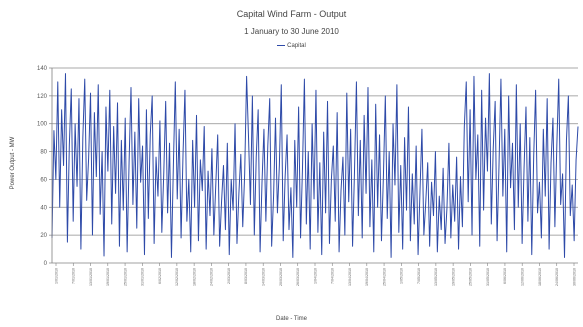 This screenshot has height=327, width=583. I want to click on x-tick-label: 31/01/2010, so click(143, 277).